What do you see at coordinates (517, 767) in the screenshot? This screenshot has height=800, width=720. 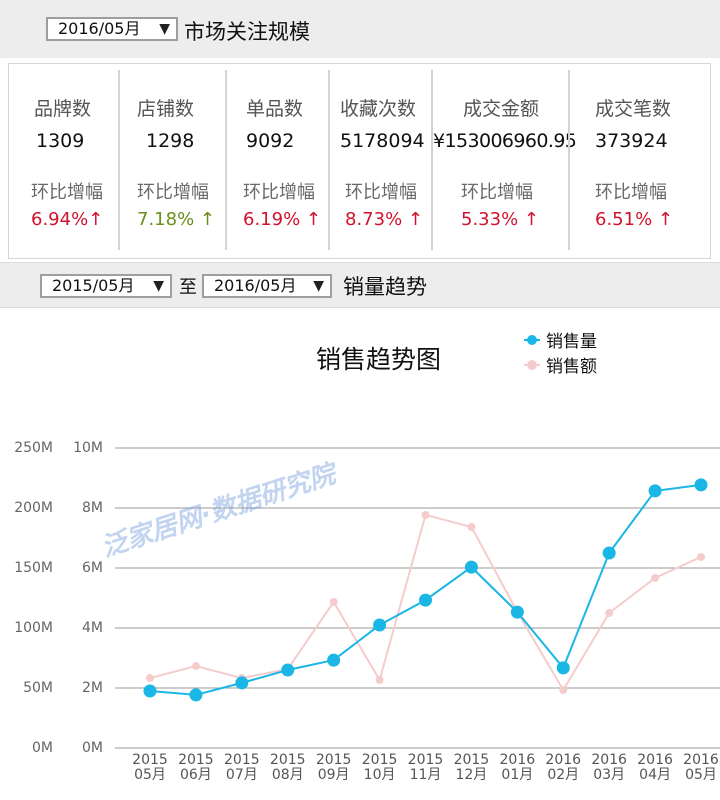 I see `x-tick: 2016 01月` at bounding box center [517, 767].